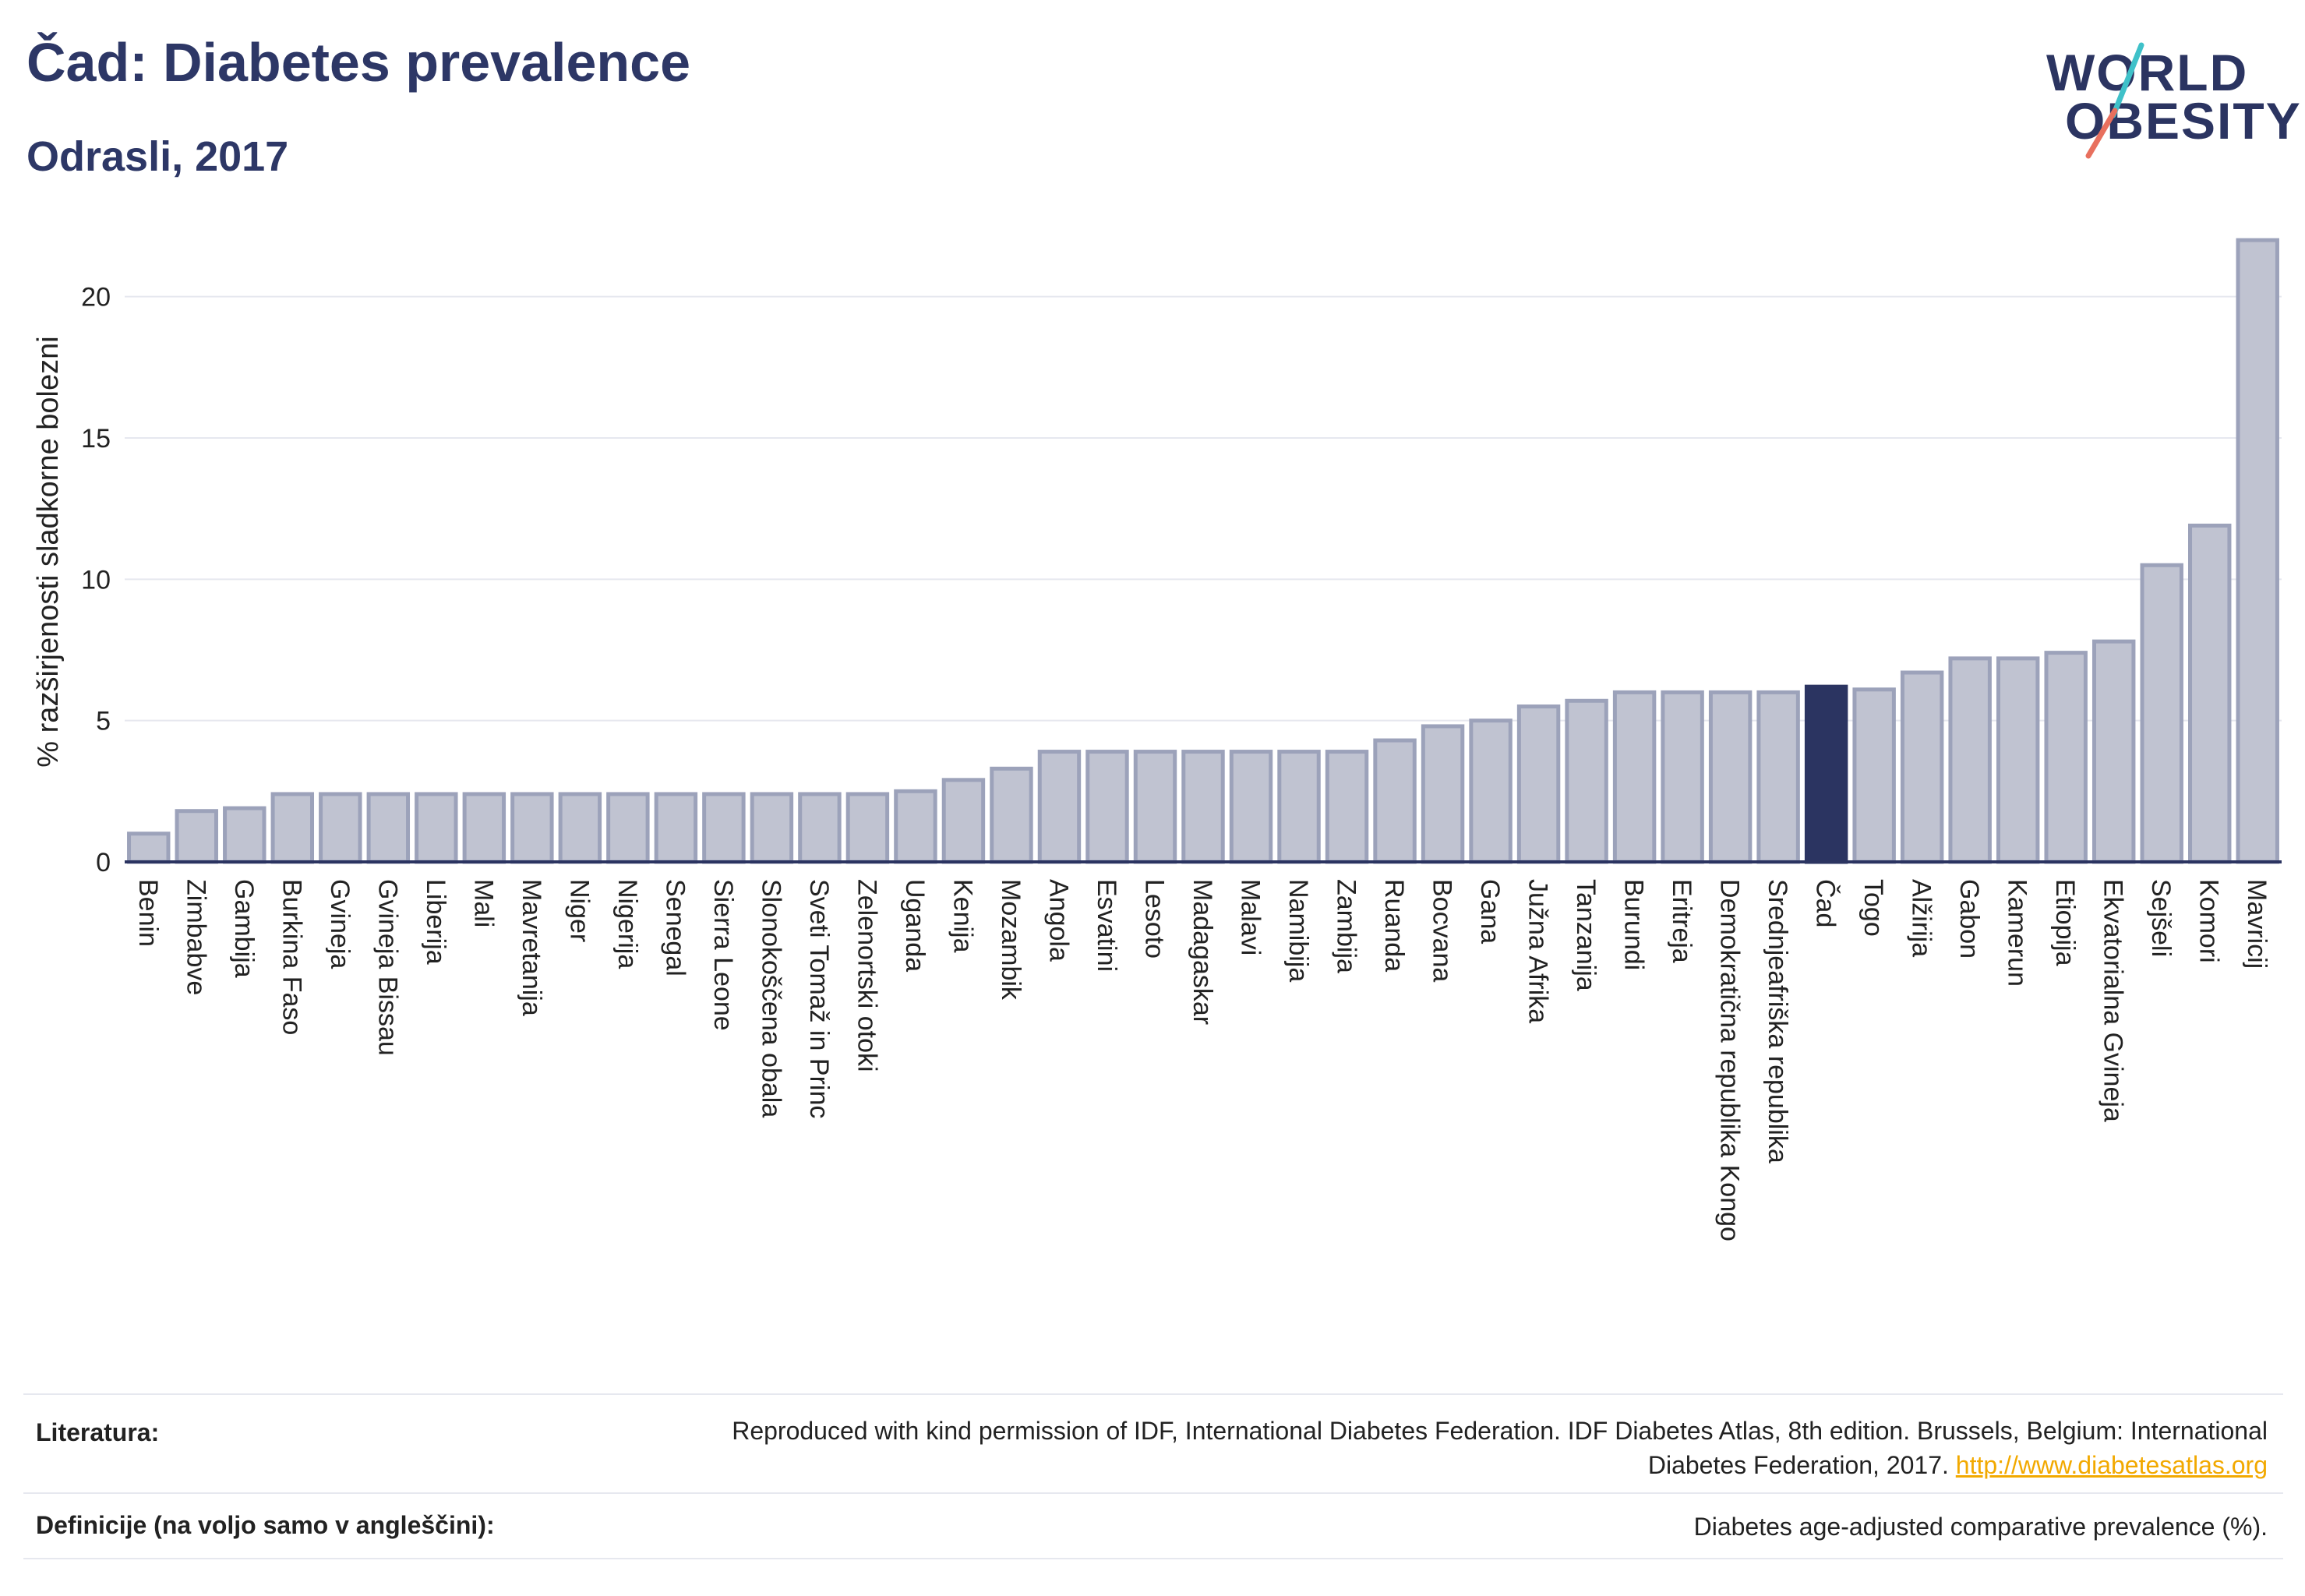  I want to click on y-tick-label: 20, so click(96, 297).